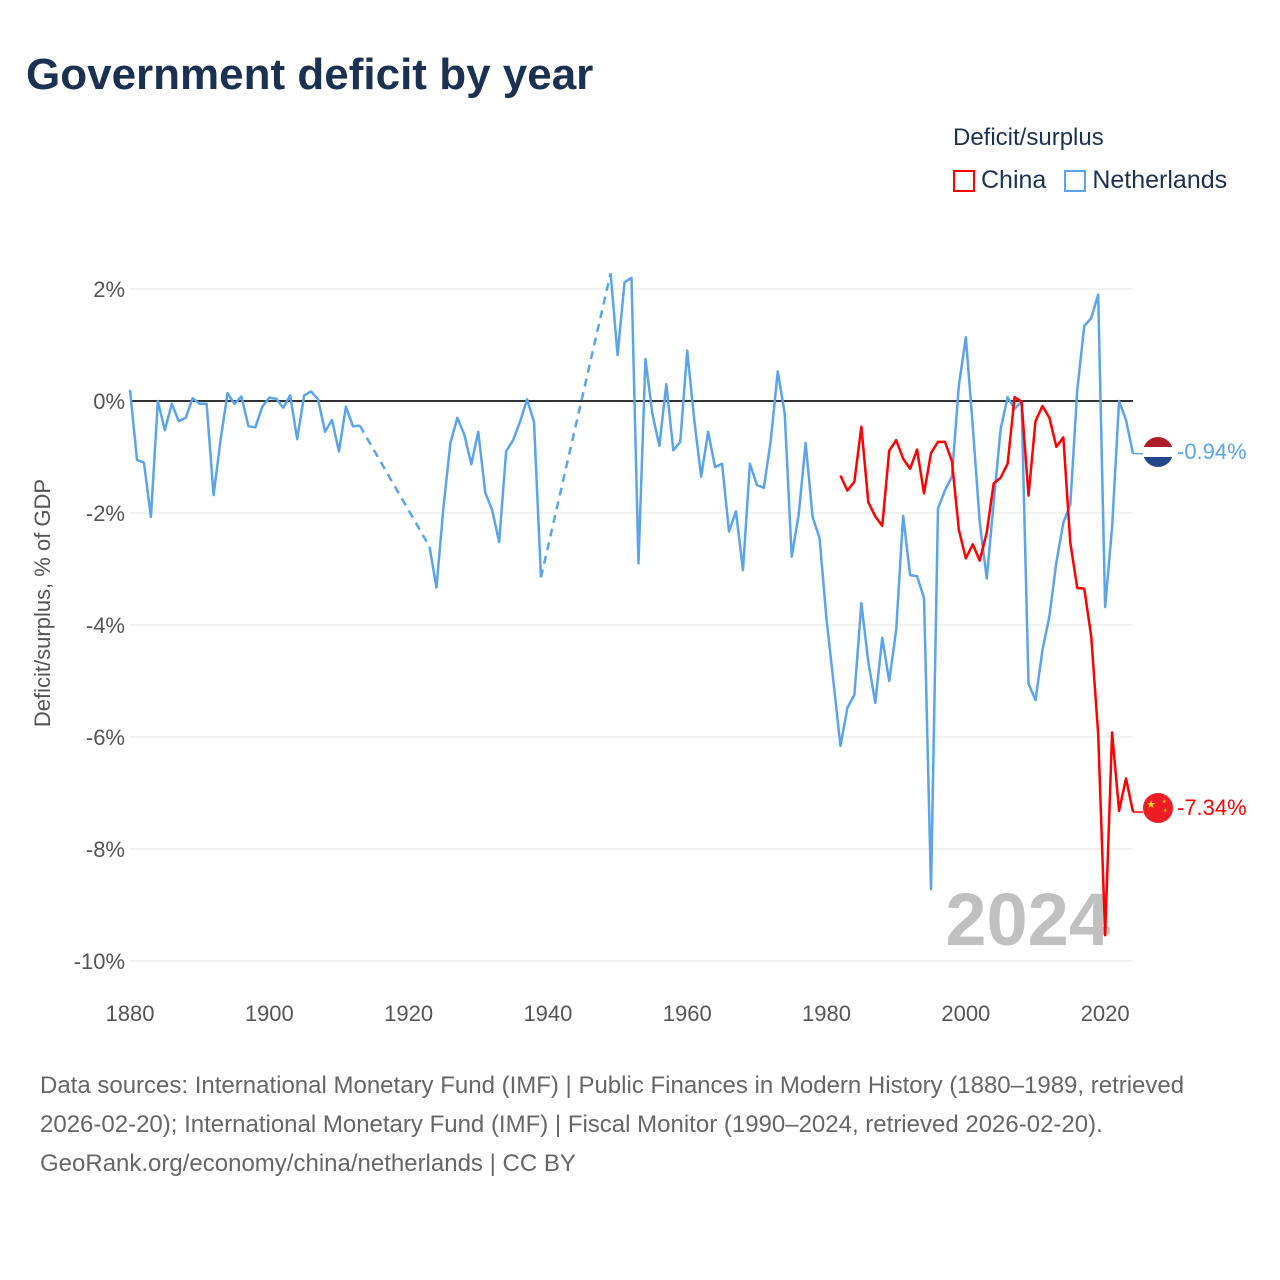  I want to click on netherlands-end-label: -0.94%, so click(1212, 451).